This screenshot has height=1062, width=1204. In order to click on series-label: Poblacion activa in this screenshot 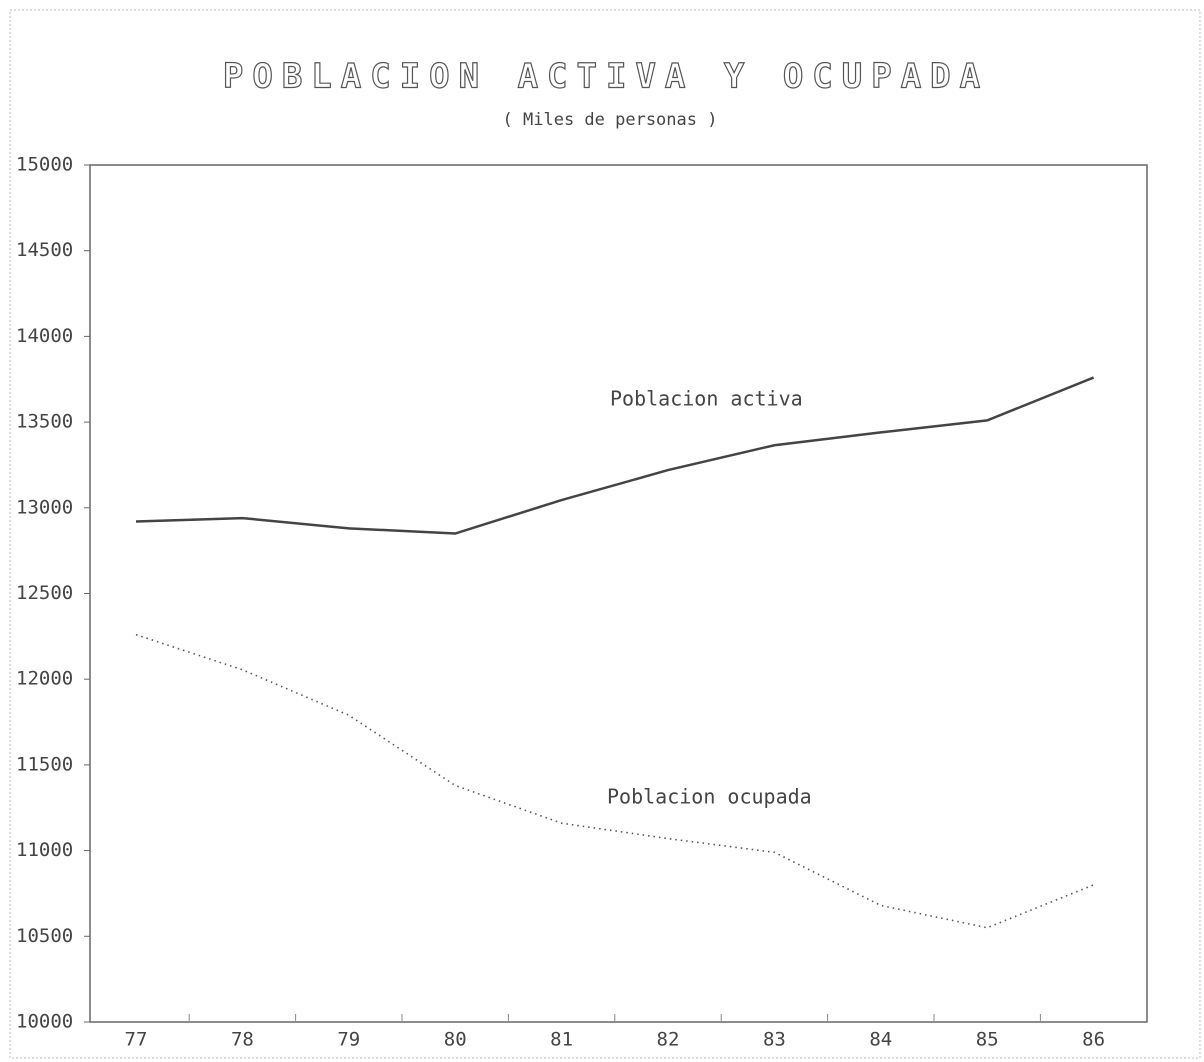, I will do `click(706, 399)`.